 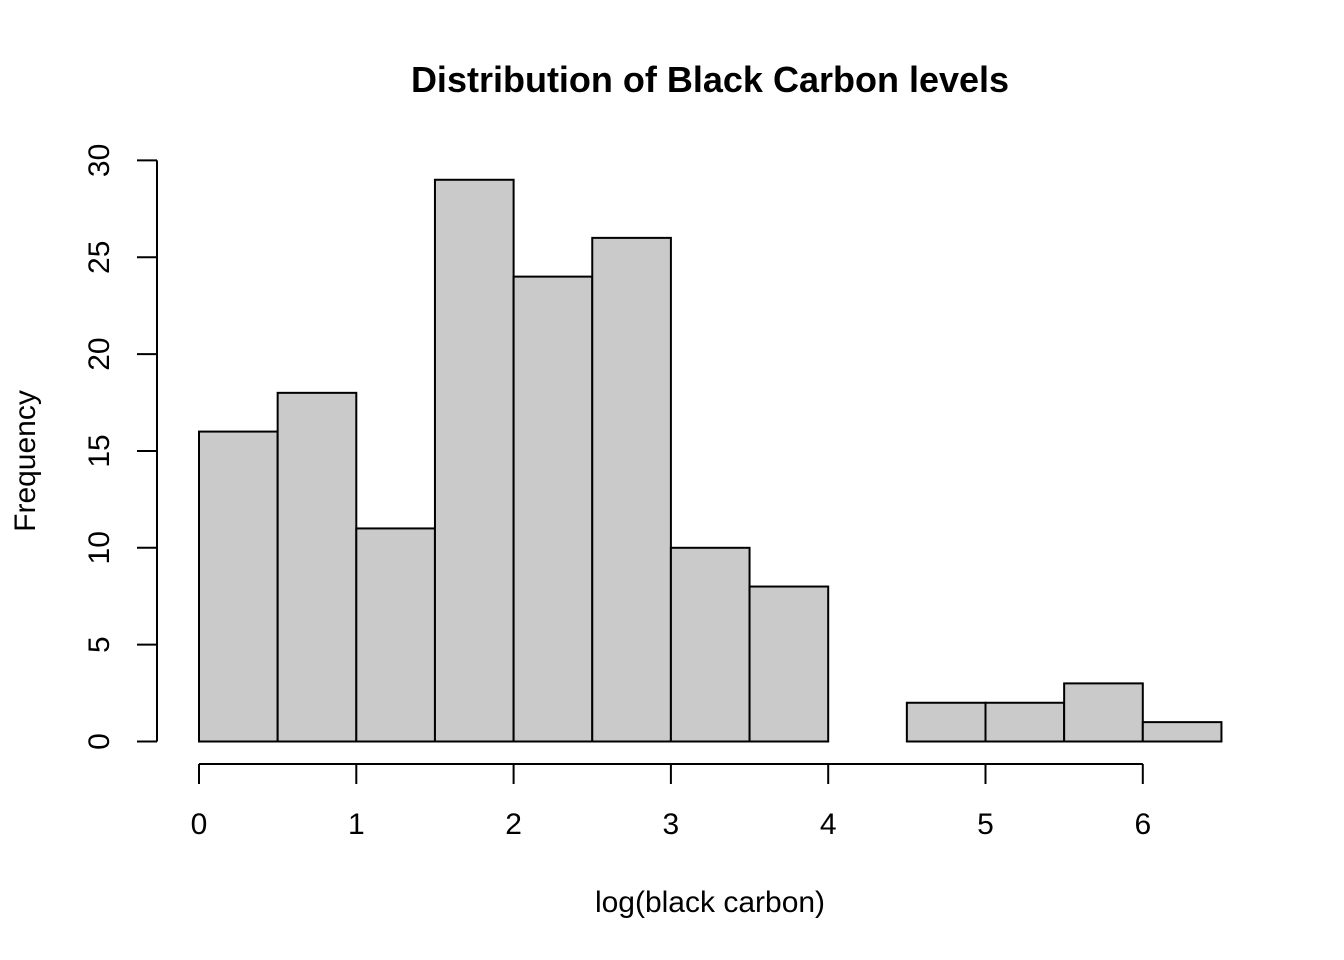 What do you see at coordinates (99, 547) in the screenshot?
I see `y-tick-label-2: 10` at bounding box center [99, 547].